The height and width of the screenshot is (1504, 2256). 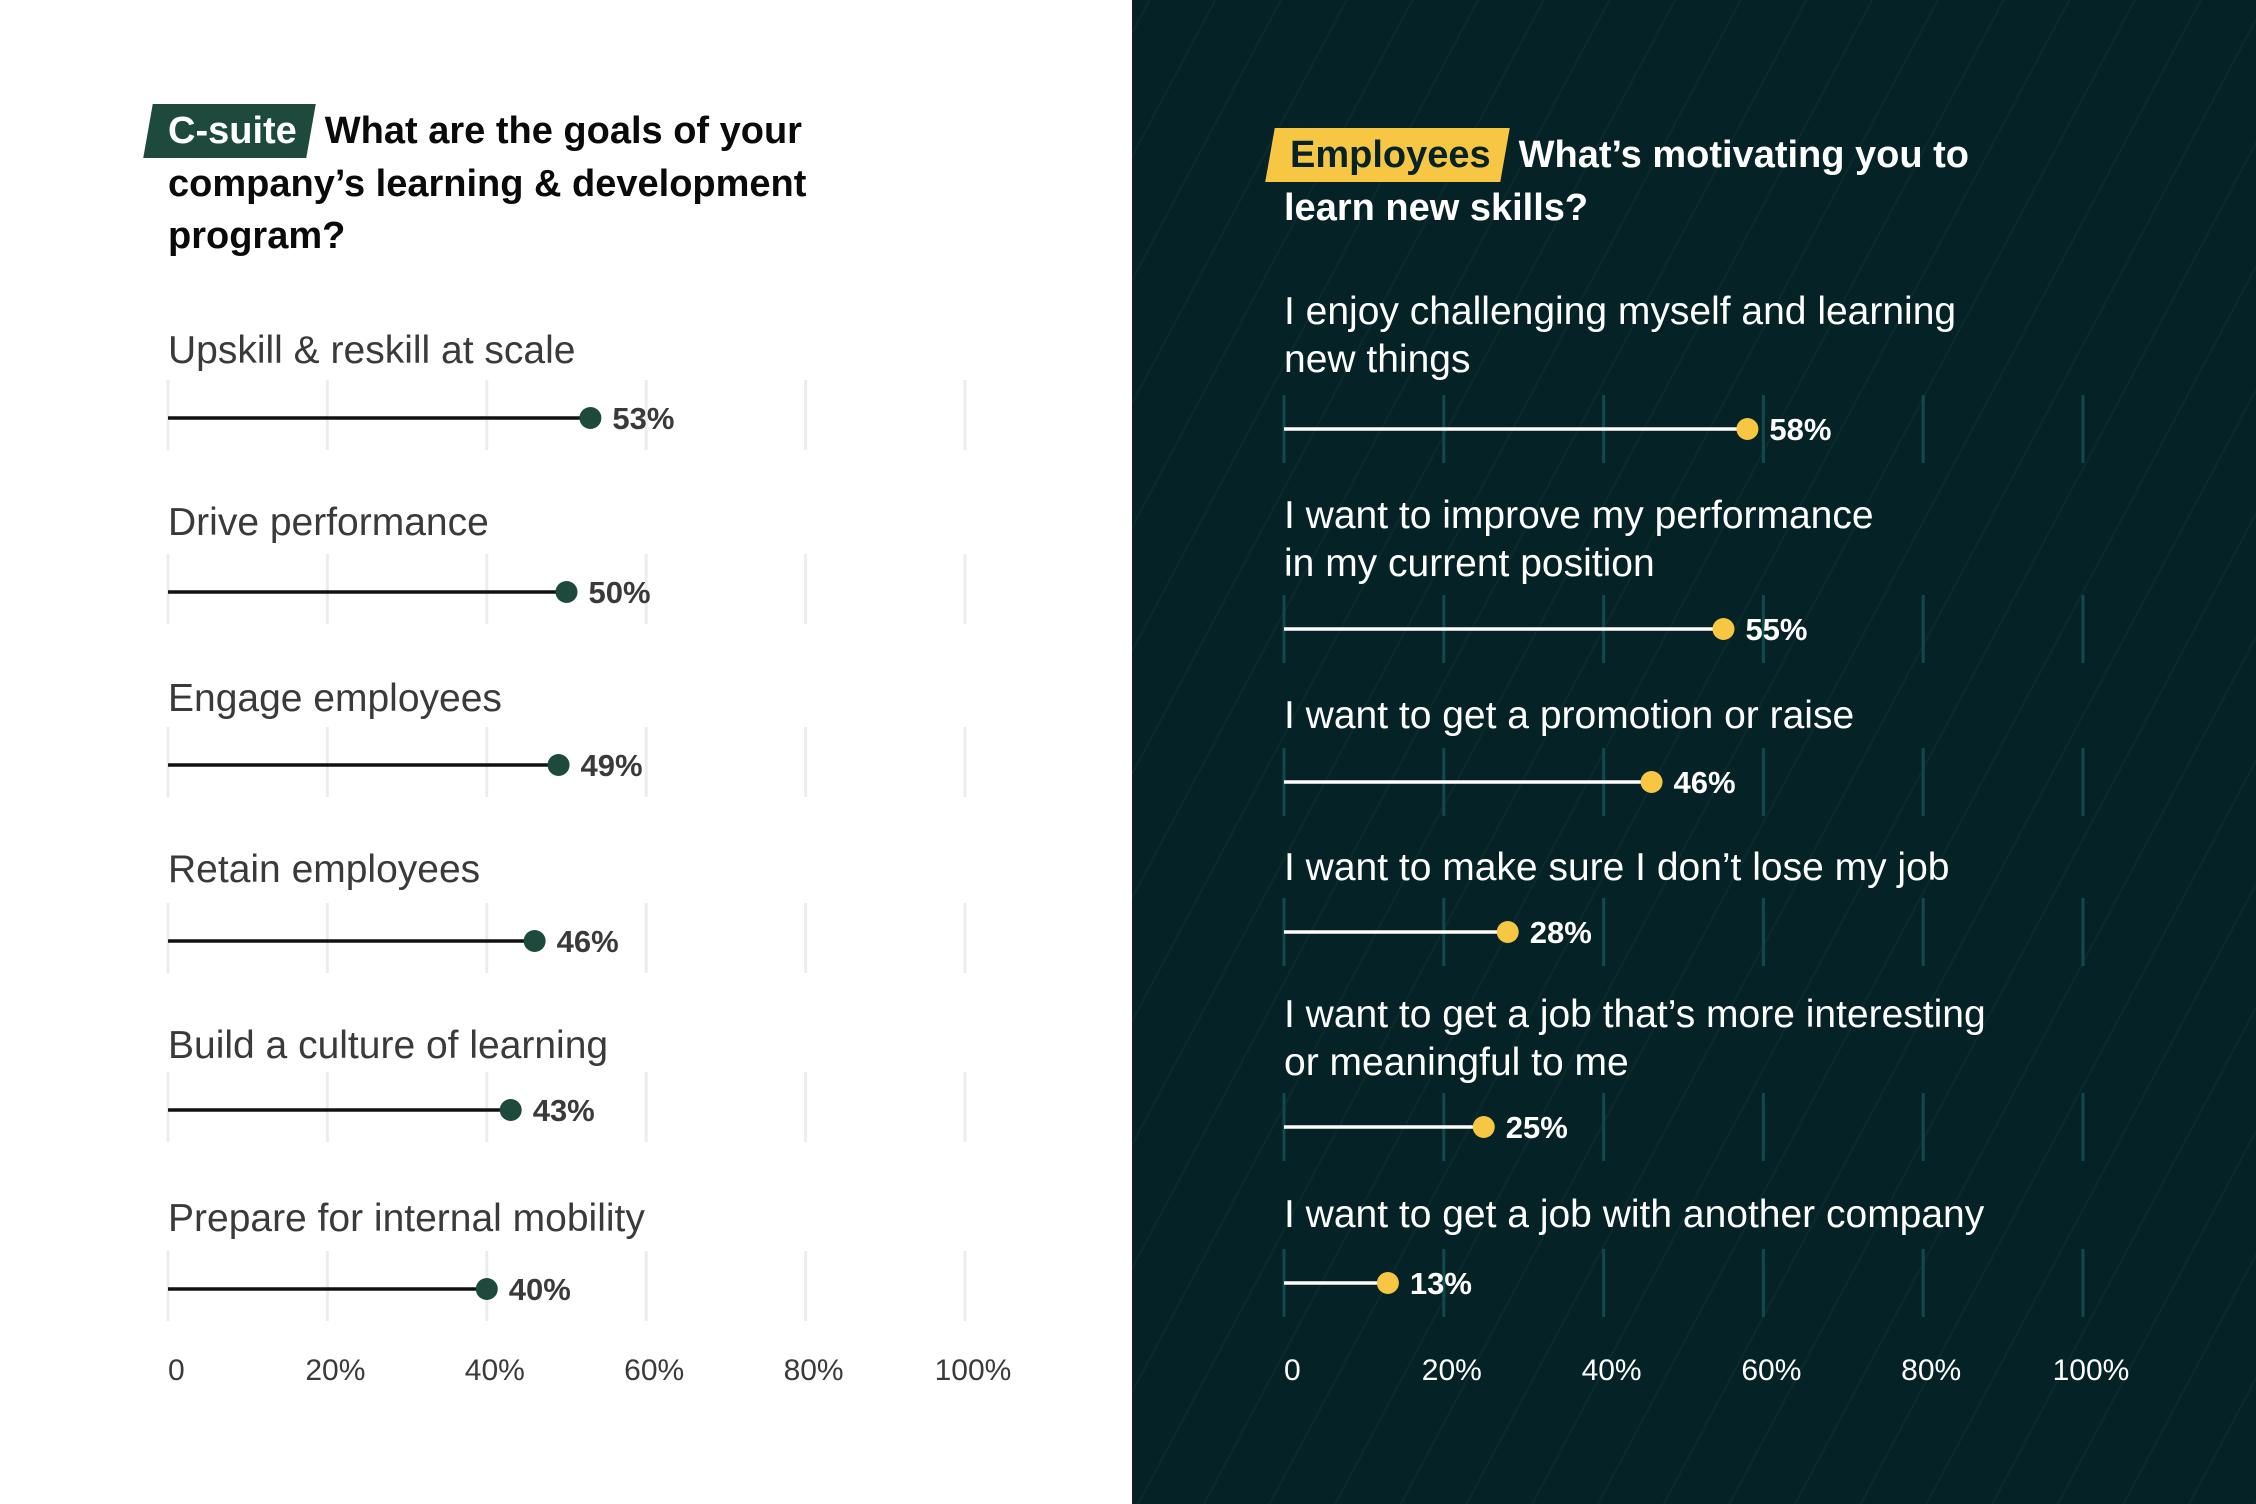 I want to click on value-label: 53%, so click(x=643, y=418).